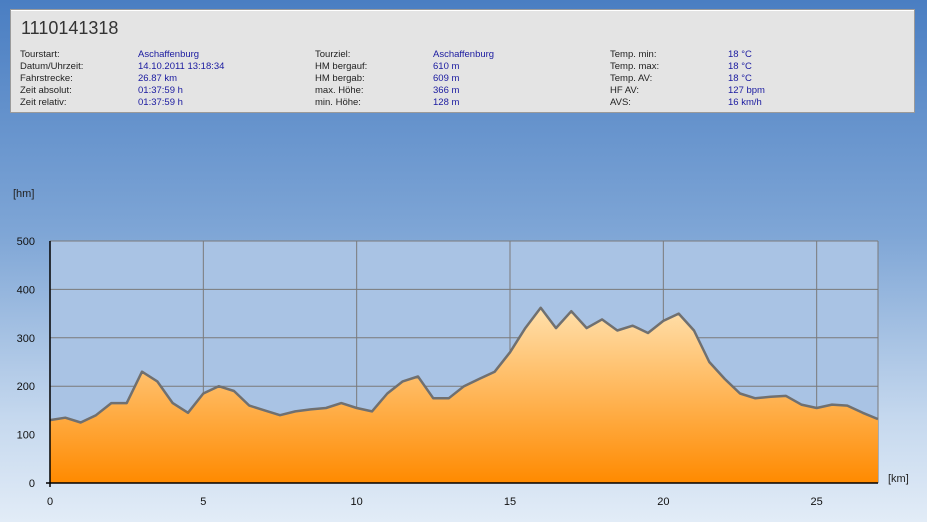  What do you see at coordinates (50, 502) in the screenshot?
I see `x-tick-label: 0` at bounding box center [50, 502].